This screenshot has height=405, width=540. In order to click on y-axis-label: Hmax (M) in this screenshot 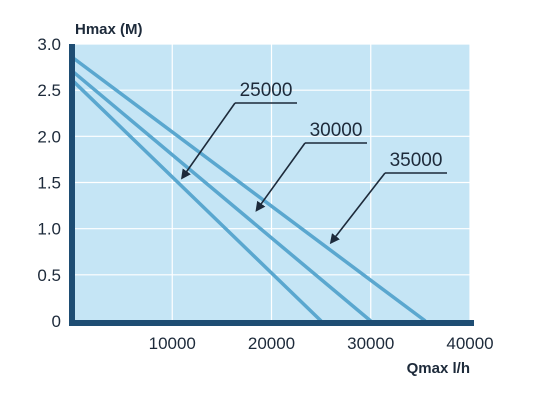, I will do `click(109, 29)`.